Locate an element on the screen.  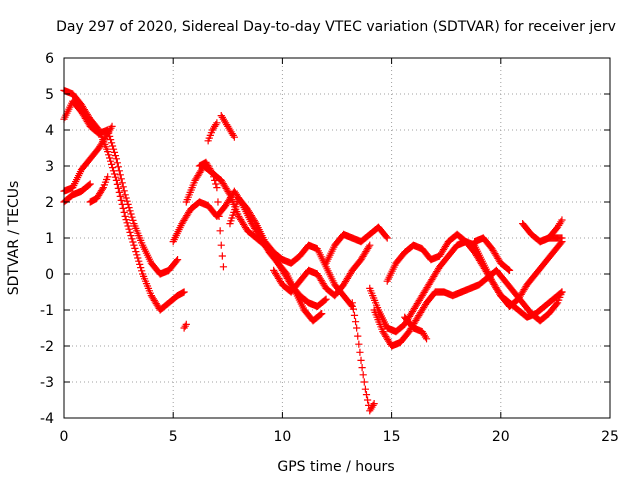
x-axis-label: GPS time / hours is located at coordinates (335, 467).